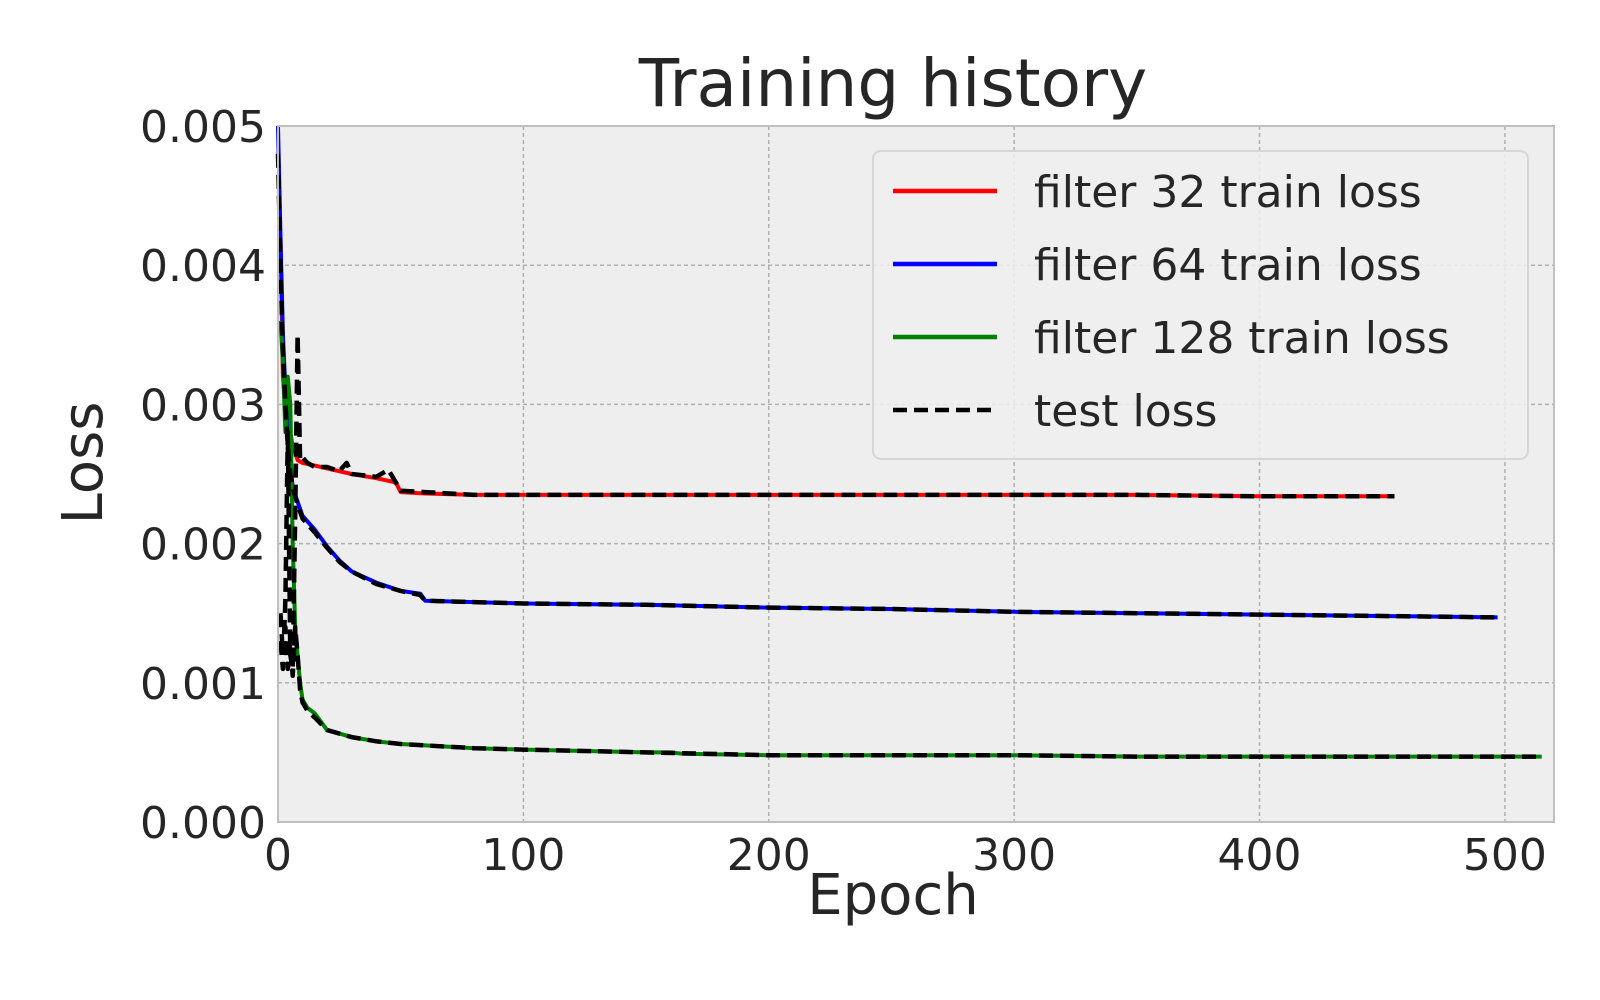  What do you see at coordinates (278, 855) in the screenshot?
I see `x-tick-label: 0` at bounding box center [278, 855].